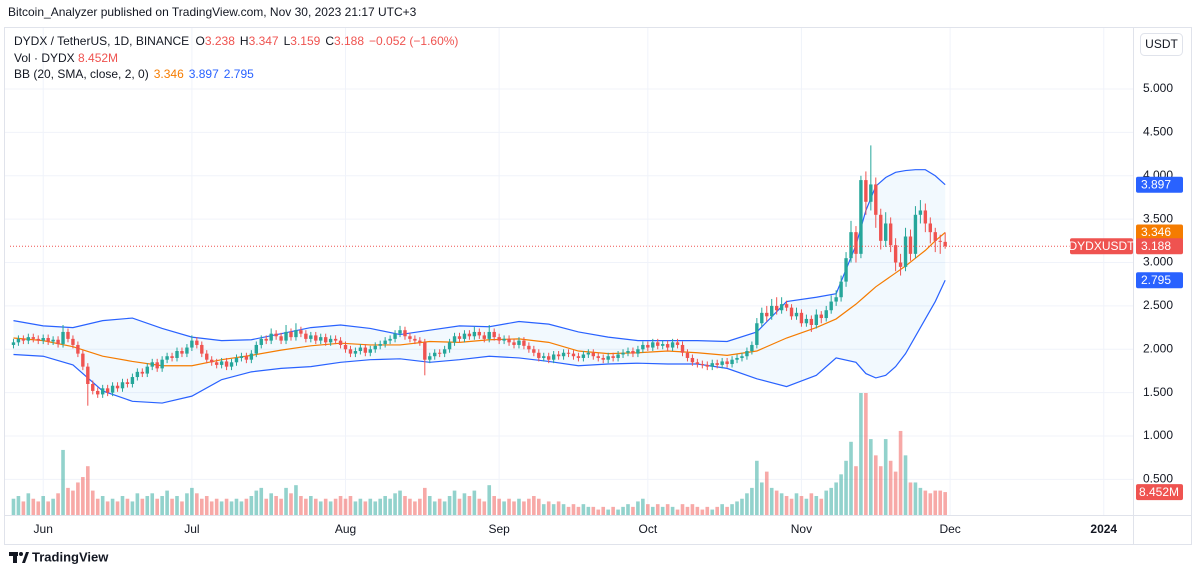 This screenshot has width=1200, height=576. Describe the element at coordinates (1158, 132) in the screenshot. I see `y-tick-label: 4.500` at that location.